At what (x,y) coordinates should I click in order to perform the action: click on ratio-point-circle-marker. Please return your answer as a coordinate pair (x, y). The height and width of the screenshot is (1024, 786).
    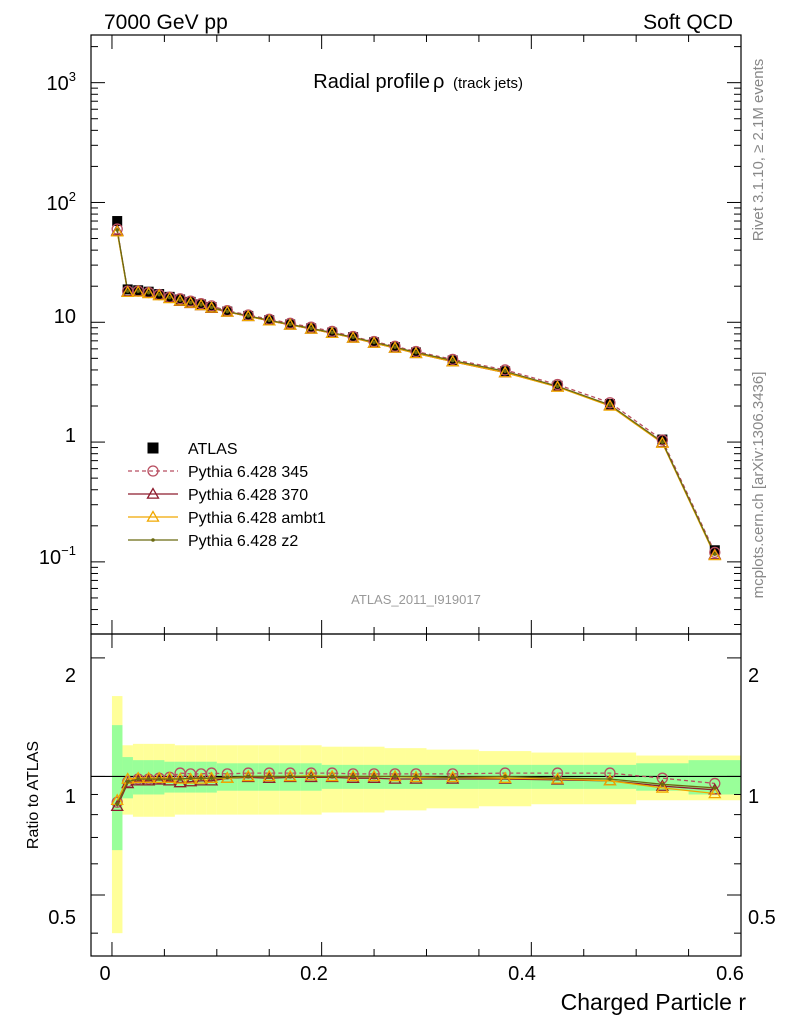
    Looking at the image, I should click on (374, 774).